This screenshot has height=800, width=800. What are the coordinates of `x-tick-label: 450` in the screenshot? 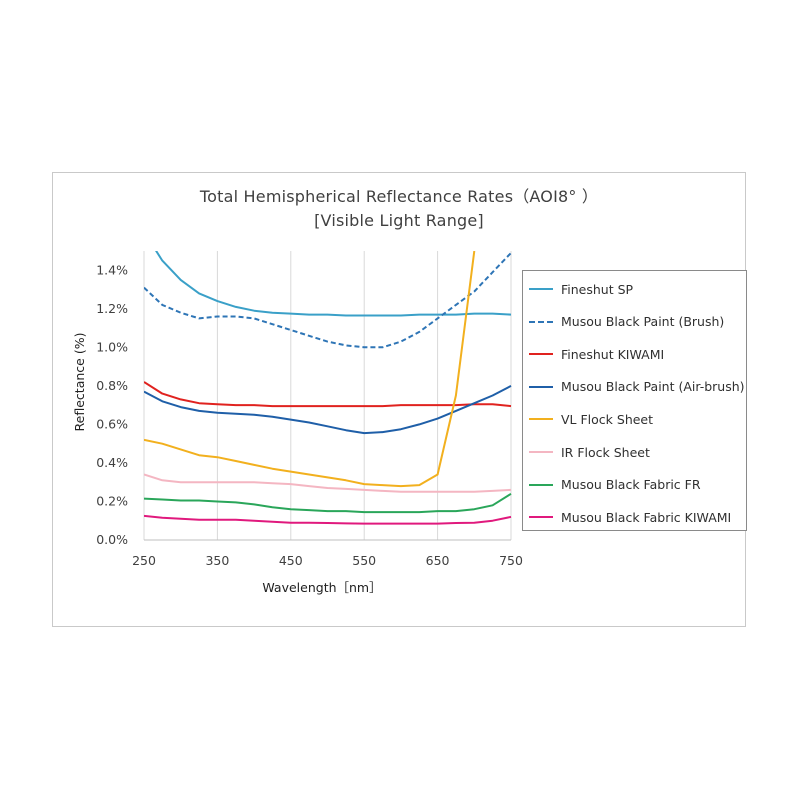 It's located at (291, 560).